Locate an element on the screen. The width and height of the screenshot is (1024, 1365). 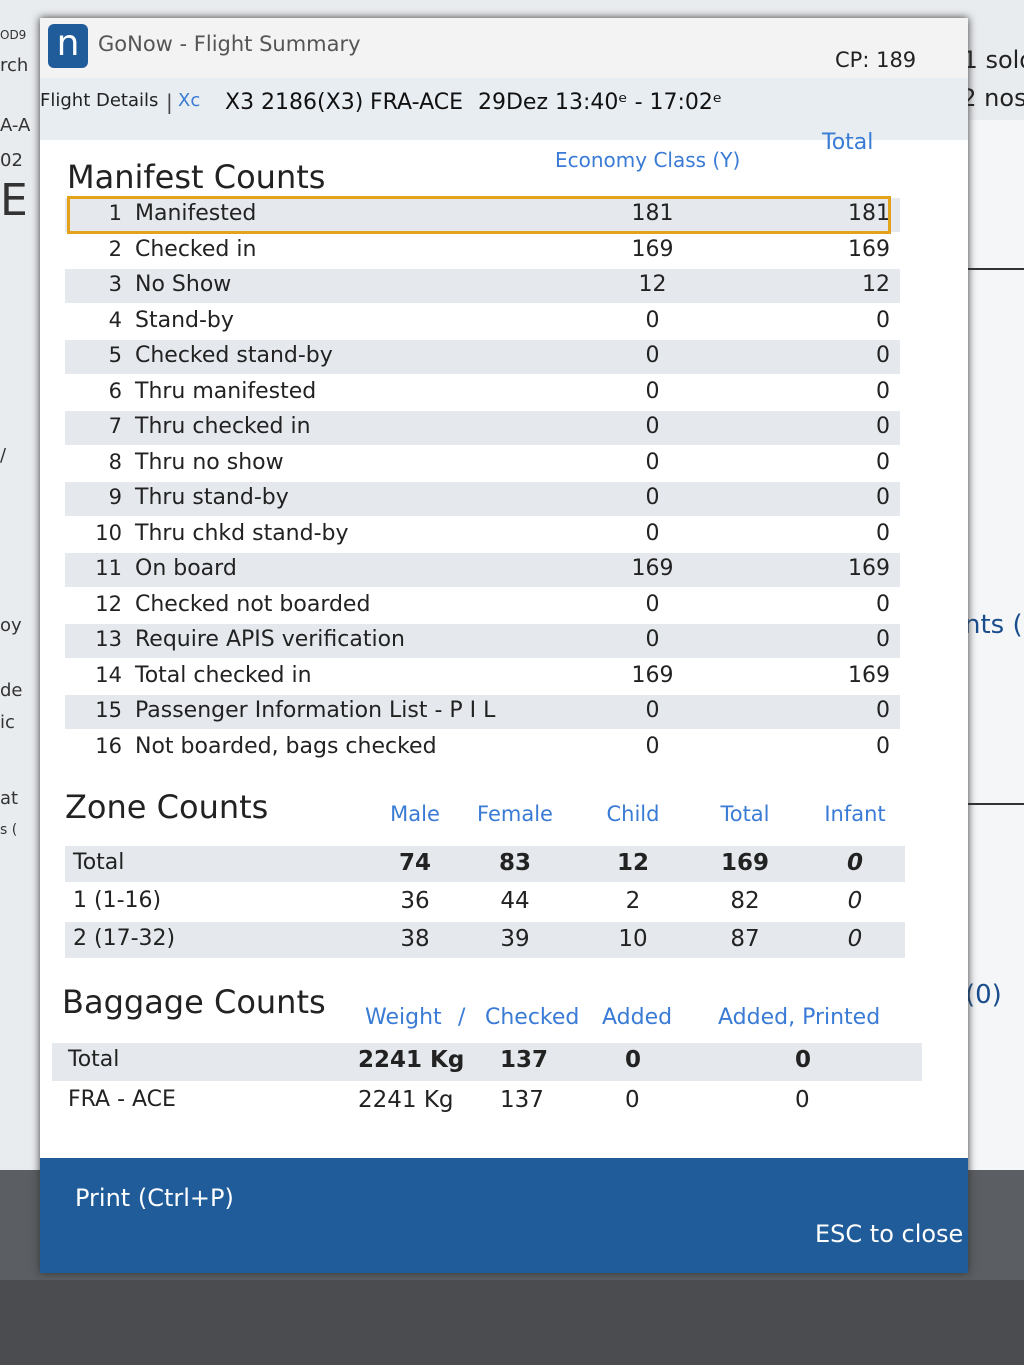
column-header: / is located at coordinates (462, 1017).